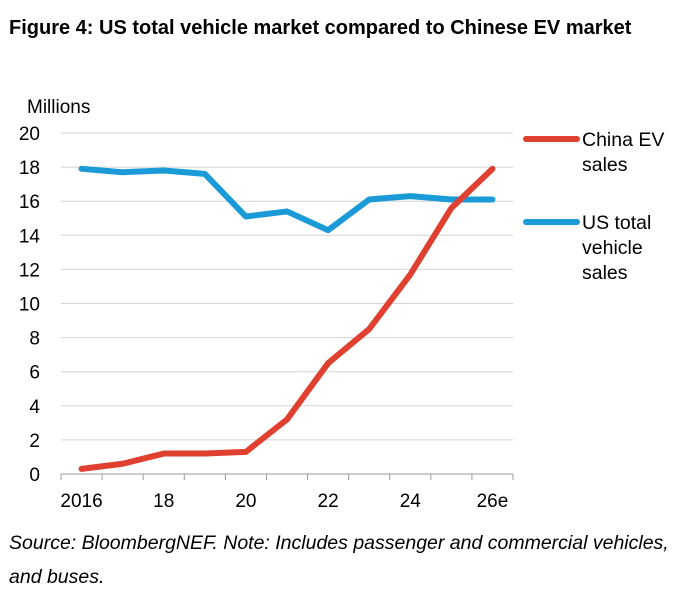  Describe the element at coordinates (34, 407) in the screenshot. I see `y-tick-label: 4` at that location.